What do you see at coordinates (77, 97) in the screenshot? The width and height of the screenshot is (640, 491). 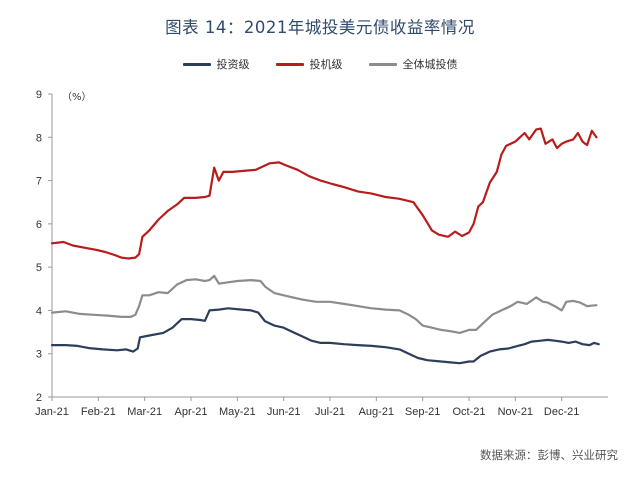 I see `y-axis-label: （%）` at bounding box center [77, 97].